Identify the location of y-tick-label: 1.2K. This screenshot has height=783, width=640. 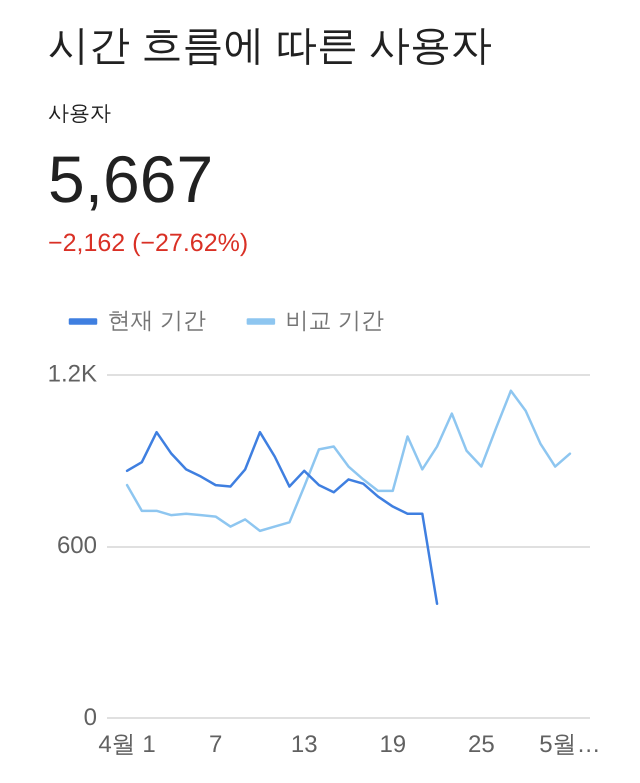
(72, 374).